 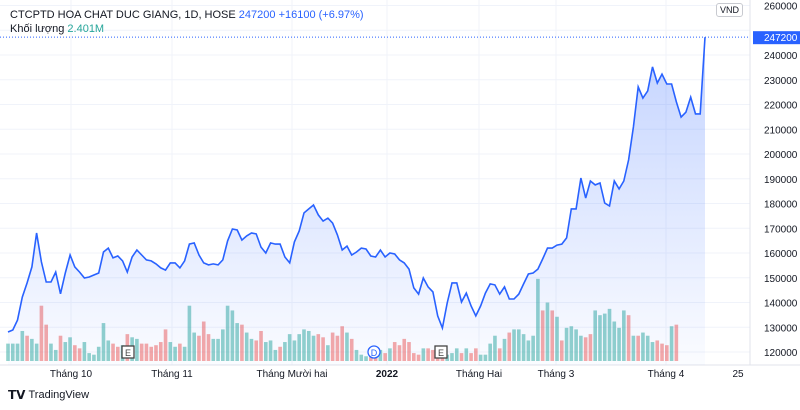 What do you see at coordinates (86, 29) in the screenshot?
I see `volume-value: 2.401M` at bounding box center [86, 29].